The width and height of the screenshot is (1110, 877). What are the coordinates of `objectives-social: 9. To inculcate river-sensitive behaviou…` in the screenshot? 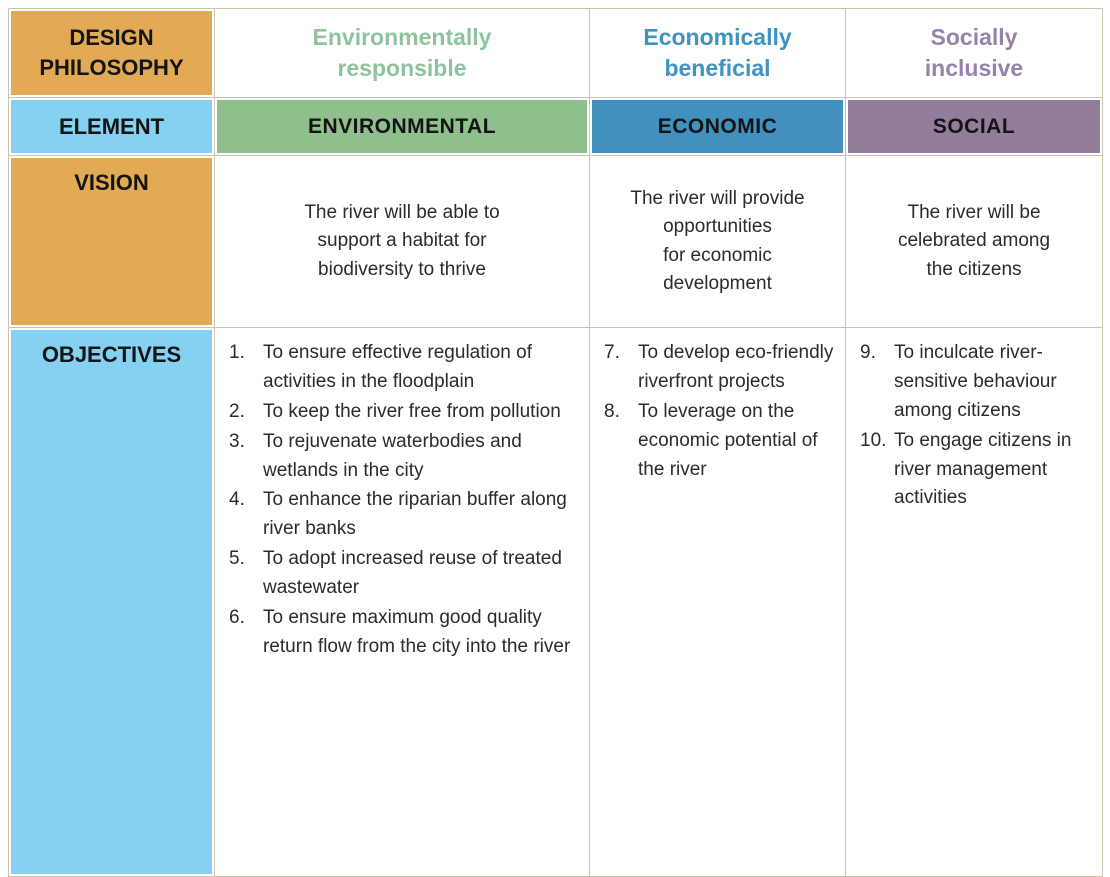 It's located at (974, 602).